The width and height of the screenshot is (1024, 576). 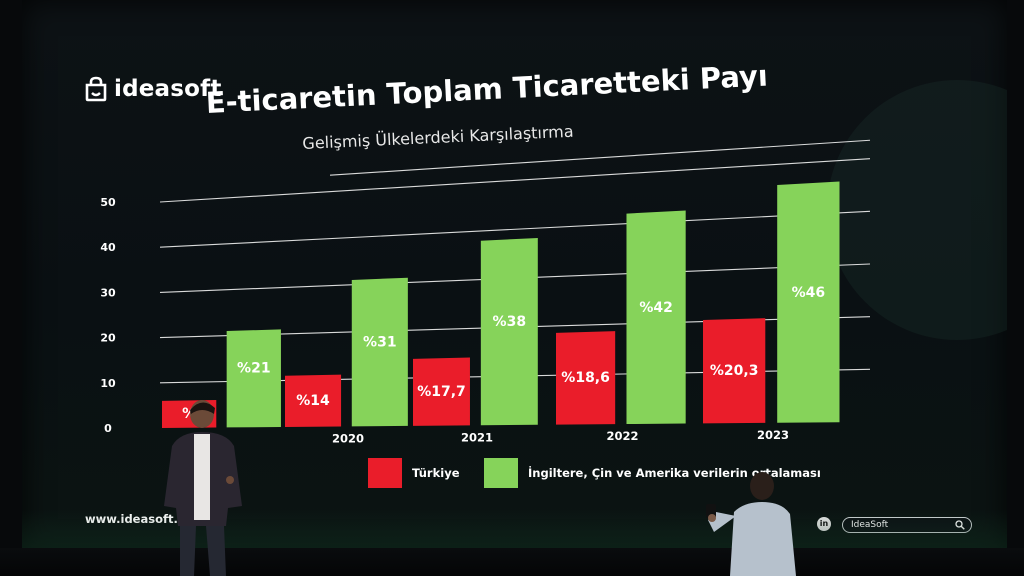 What do you see at coordinates (436, 473) in the screenshot?
I see `legend-label: Türkiye` at bounding box center [436, 473].